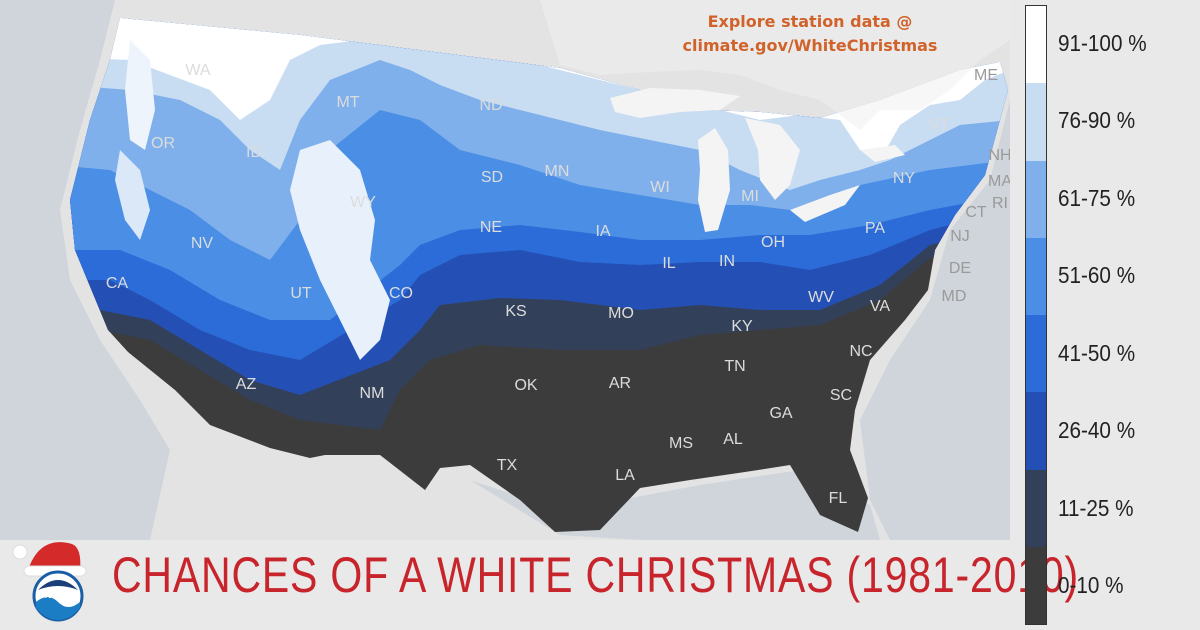 The image size is (1200, 630). Describe the element at coordinates (999, 155) in the screenshot. I see `state-label-nh: NH` at that location.